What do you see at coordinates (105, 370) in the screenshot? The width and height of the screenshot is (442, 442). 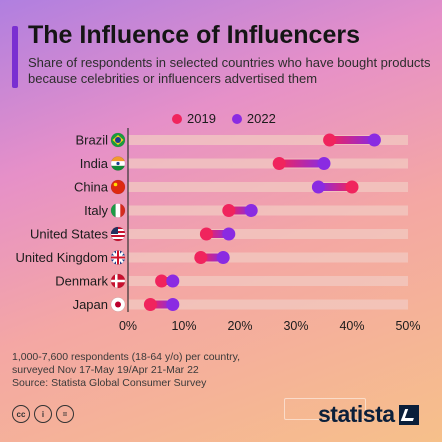 I see `footnote-survey-period: surveyed Nov 17-May 19/Apr 21-Mar 22` at bounding box center [105, 370].